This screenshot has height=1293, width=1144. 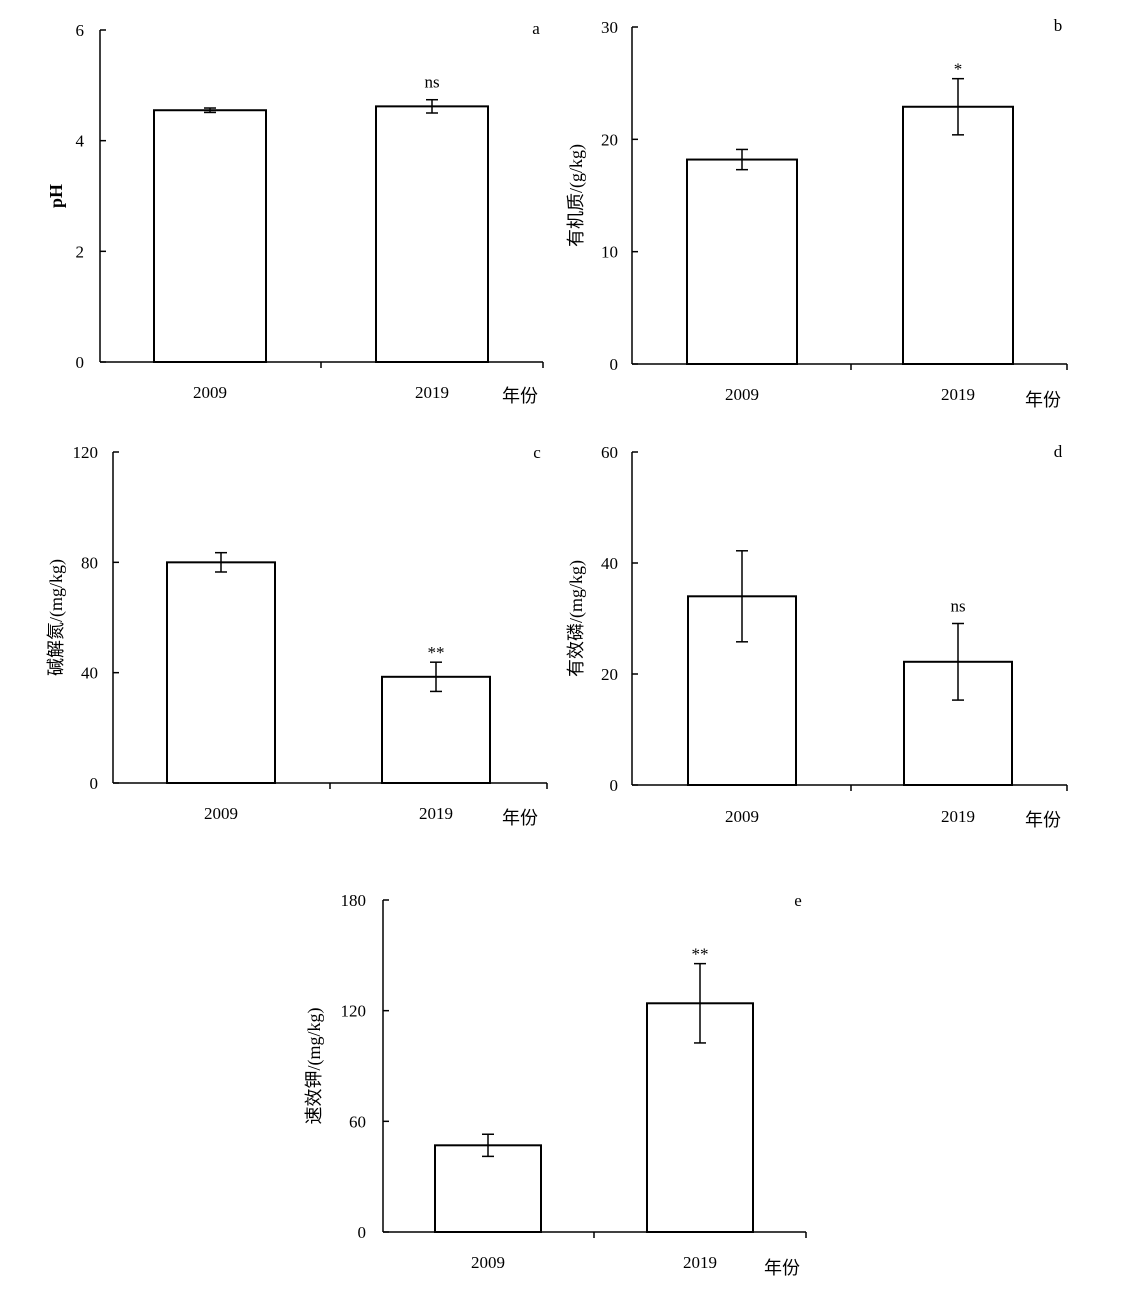 I want to click on panel-letter: a, so click(x=536, y=28).